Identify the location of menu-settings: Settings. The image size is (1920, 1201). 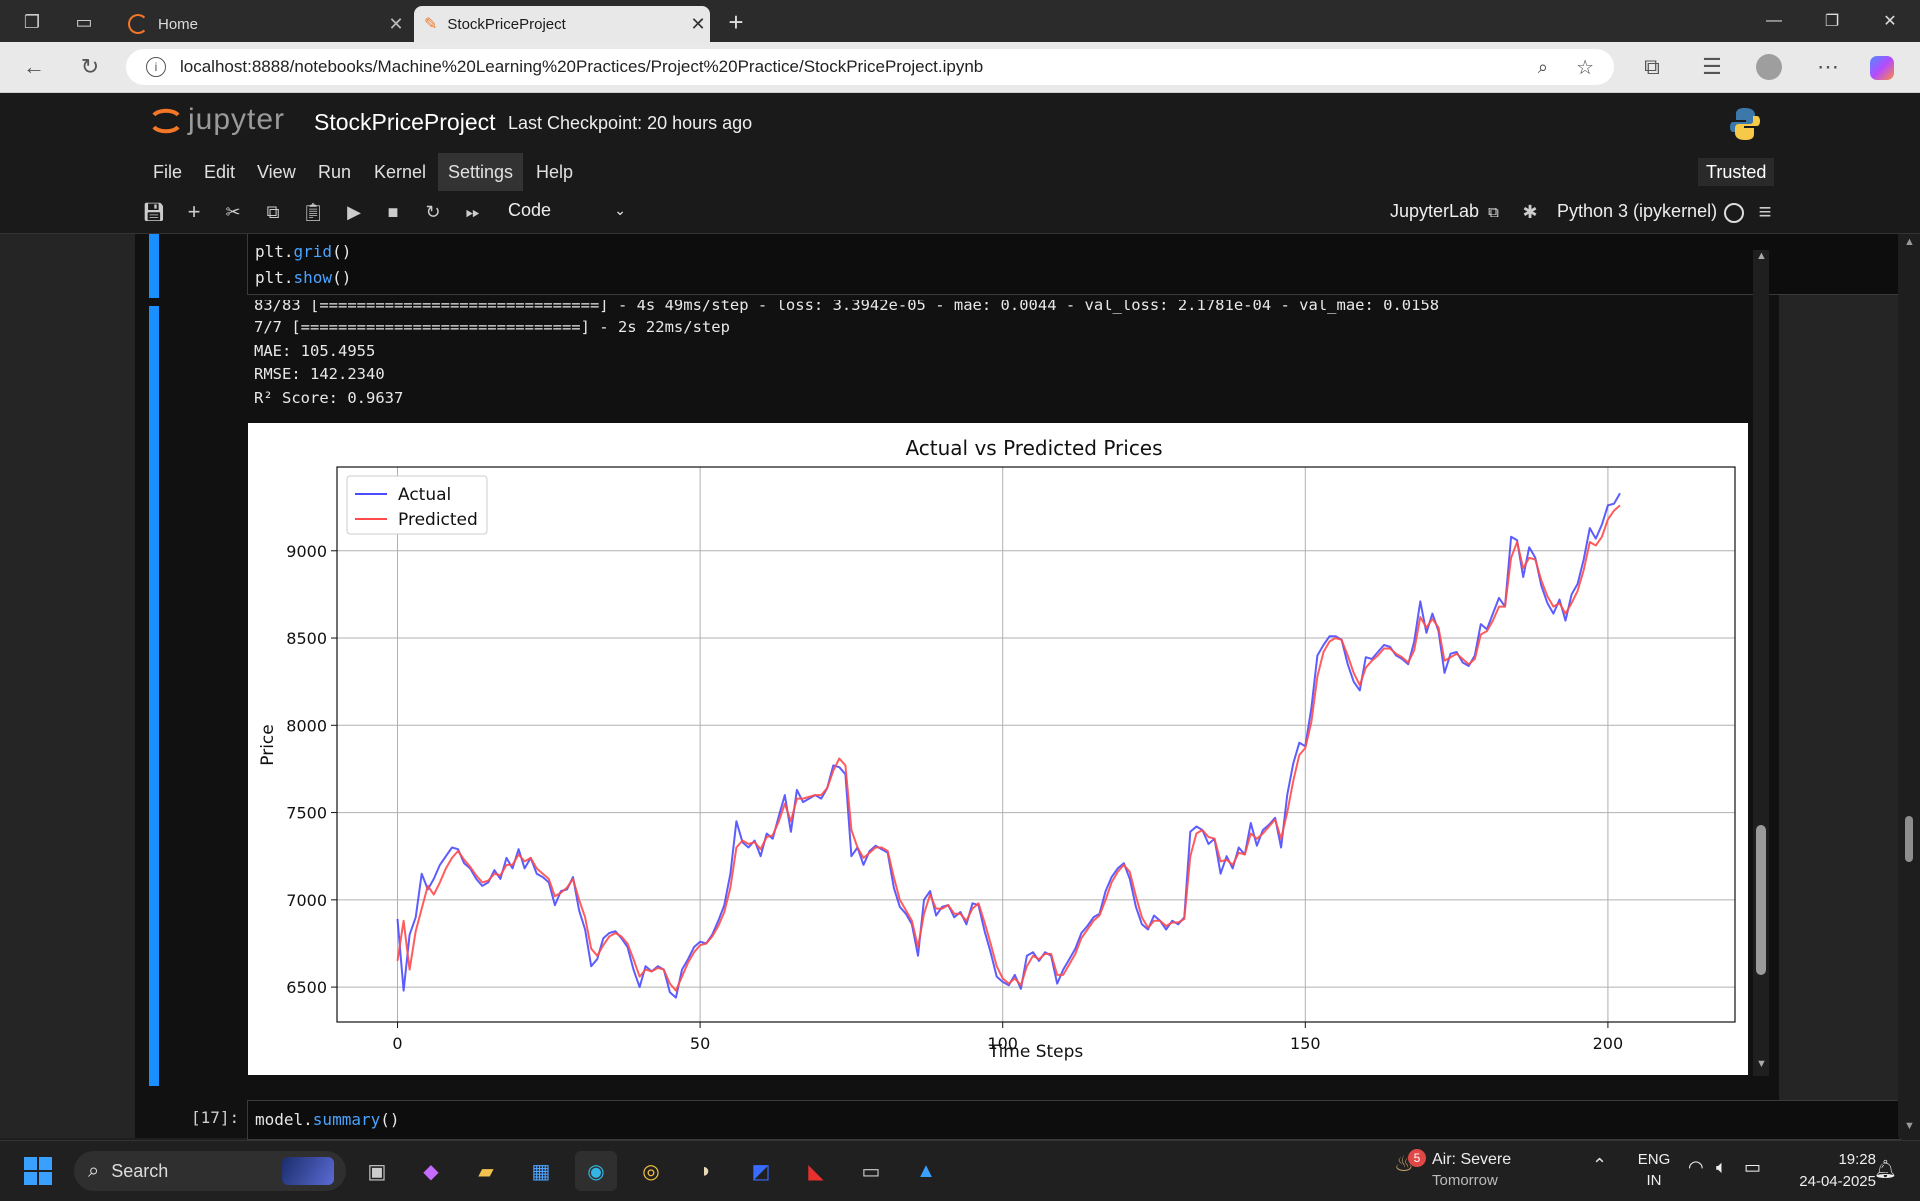
(481, 172).